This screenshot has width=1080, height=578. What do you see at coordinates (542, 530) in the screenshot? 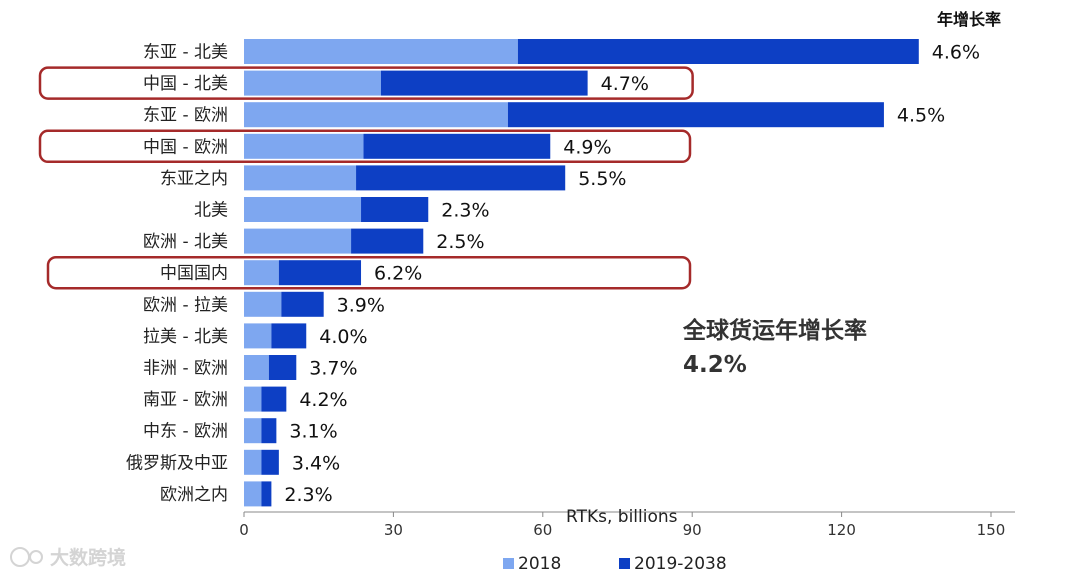
I see `x-tick-label-2: 60` at bounding box center [542, 530].